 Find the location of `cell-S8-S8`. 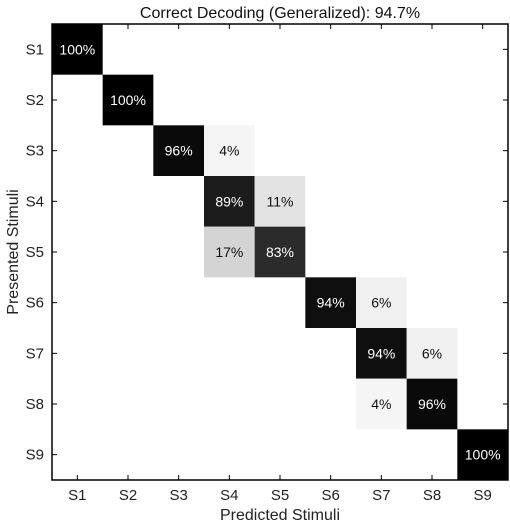

cell-S8-S8 is located at coordinates (432, 404).